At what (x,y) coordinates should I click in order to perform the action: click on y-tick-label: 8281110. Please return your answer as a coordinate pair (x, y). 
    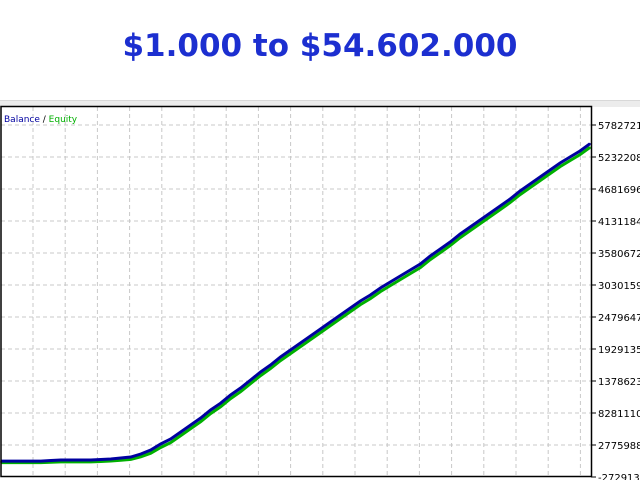
    Looking at the image, I should click on (619, 414).